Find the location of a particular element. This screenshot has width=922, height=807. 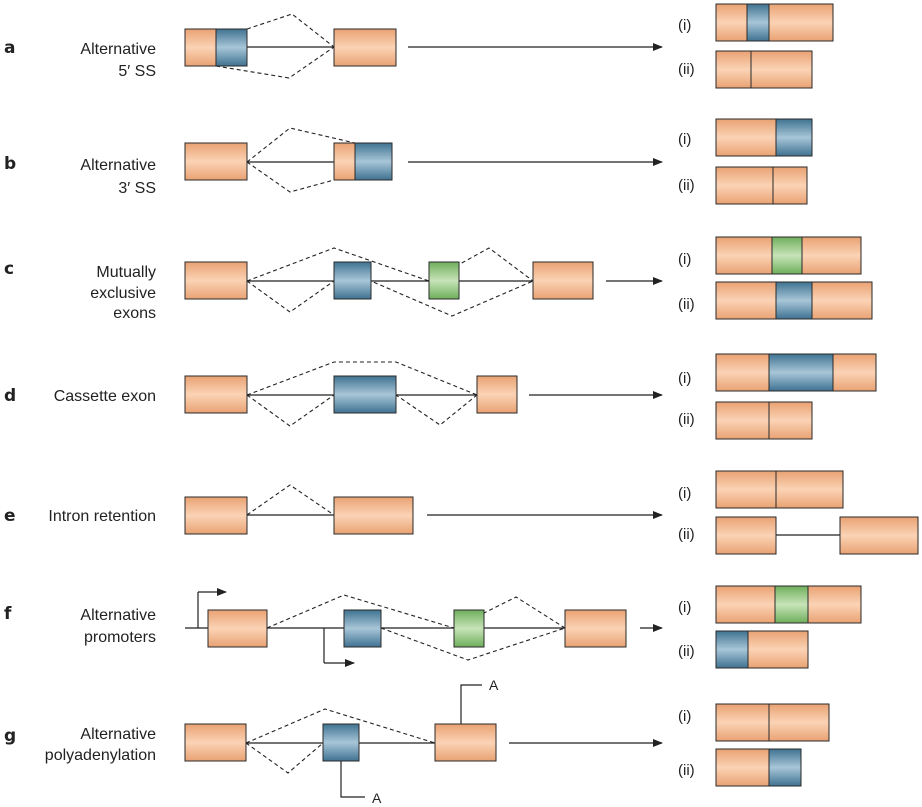

row-label-line-3: exons is located at coordinates (134, 313).